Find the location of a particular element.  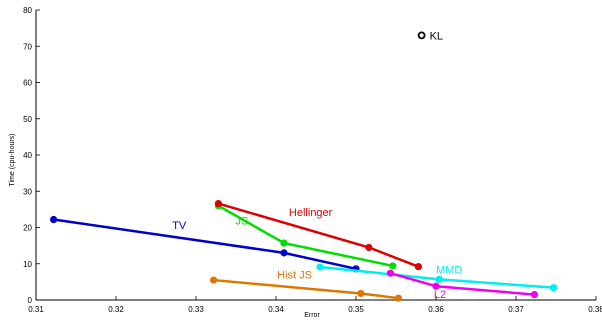

y-tick-label: 40 is located at coordinates (27, 155).